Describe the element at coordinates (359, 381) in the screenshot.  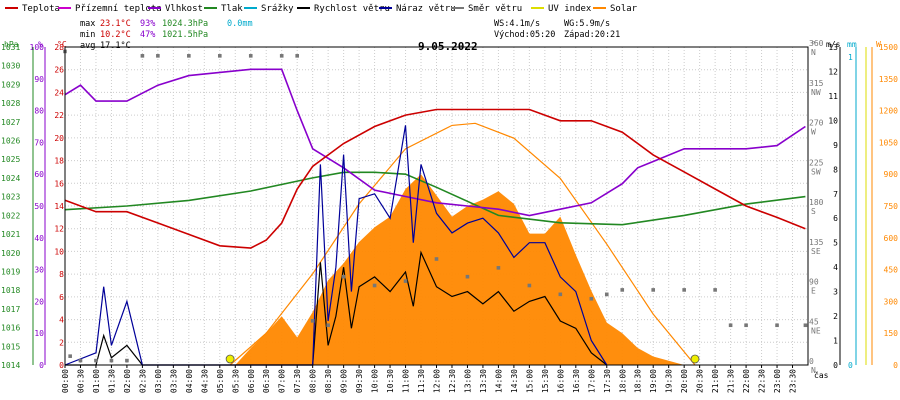
I see `x-tick-19: 09:30` at that location.